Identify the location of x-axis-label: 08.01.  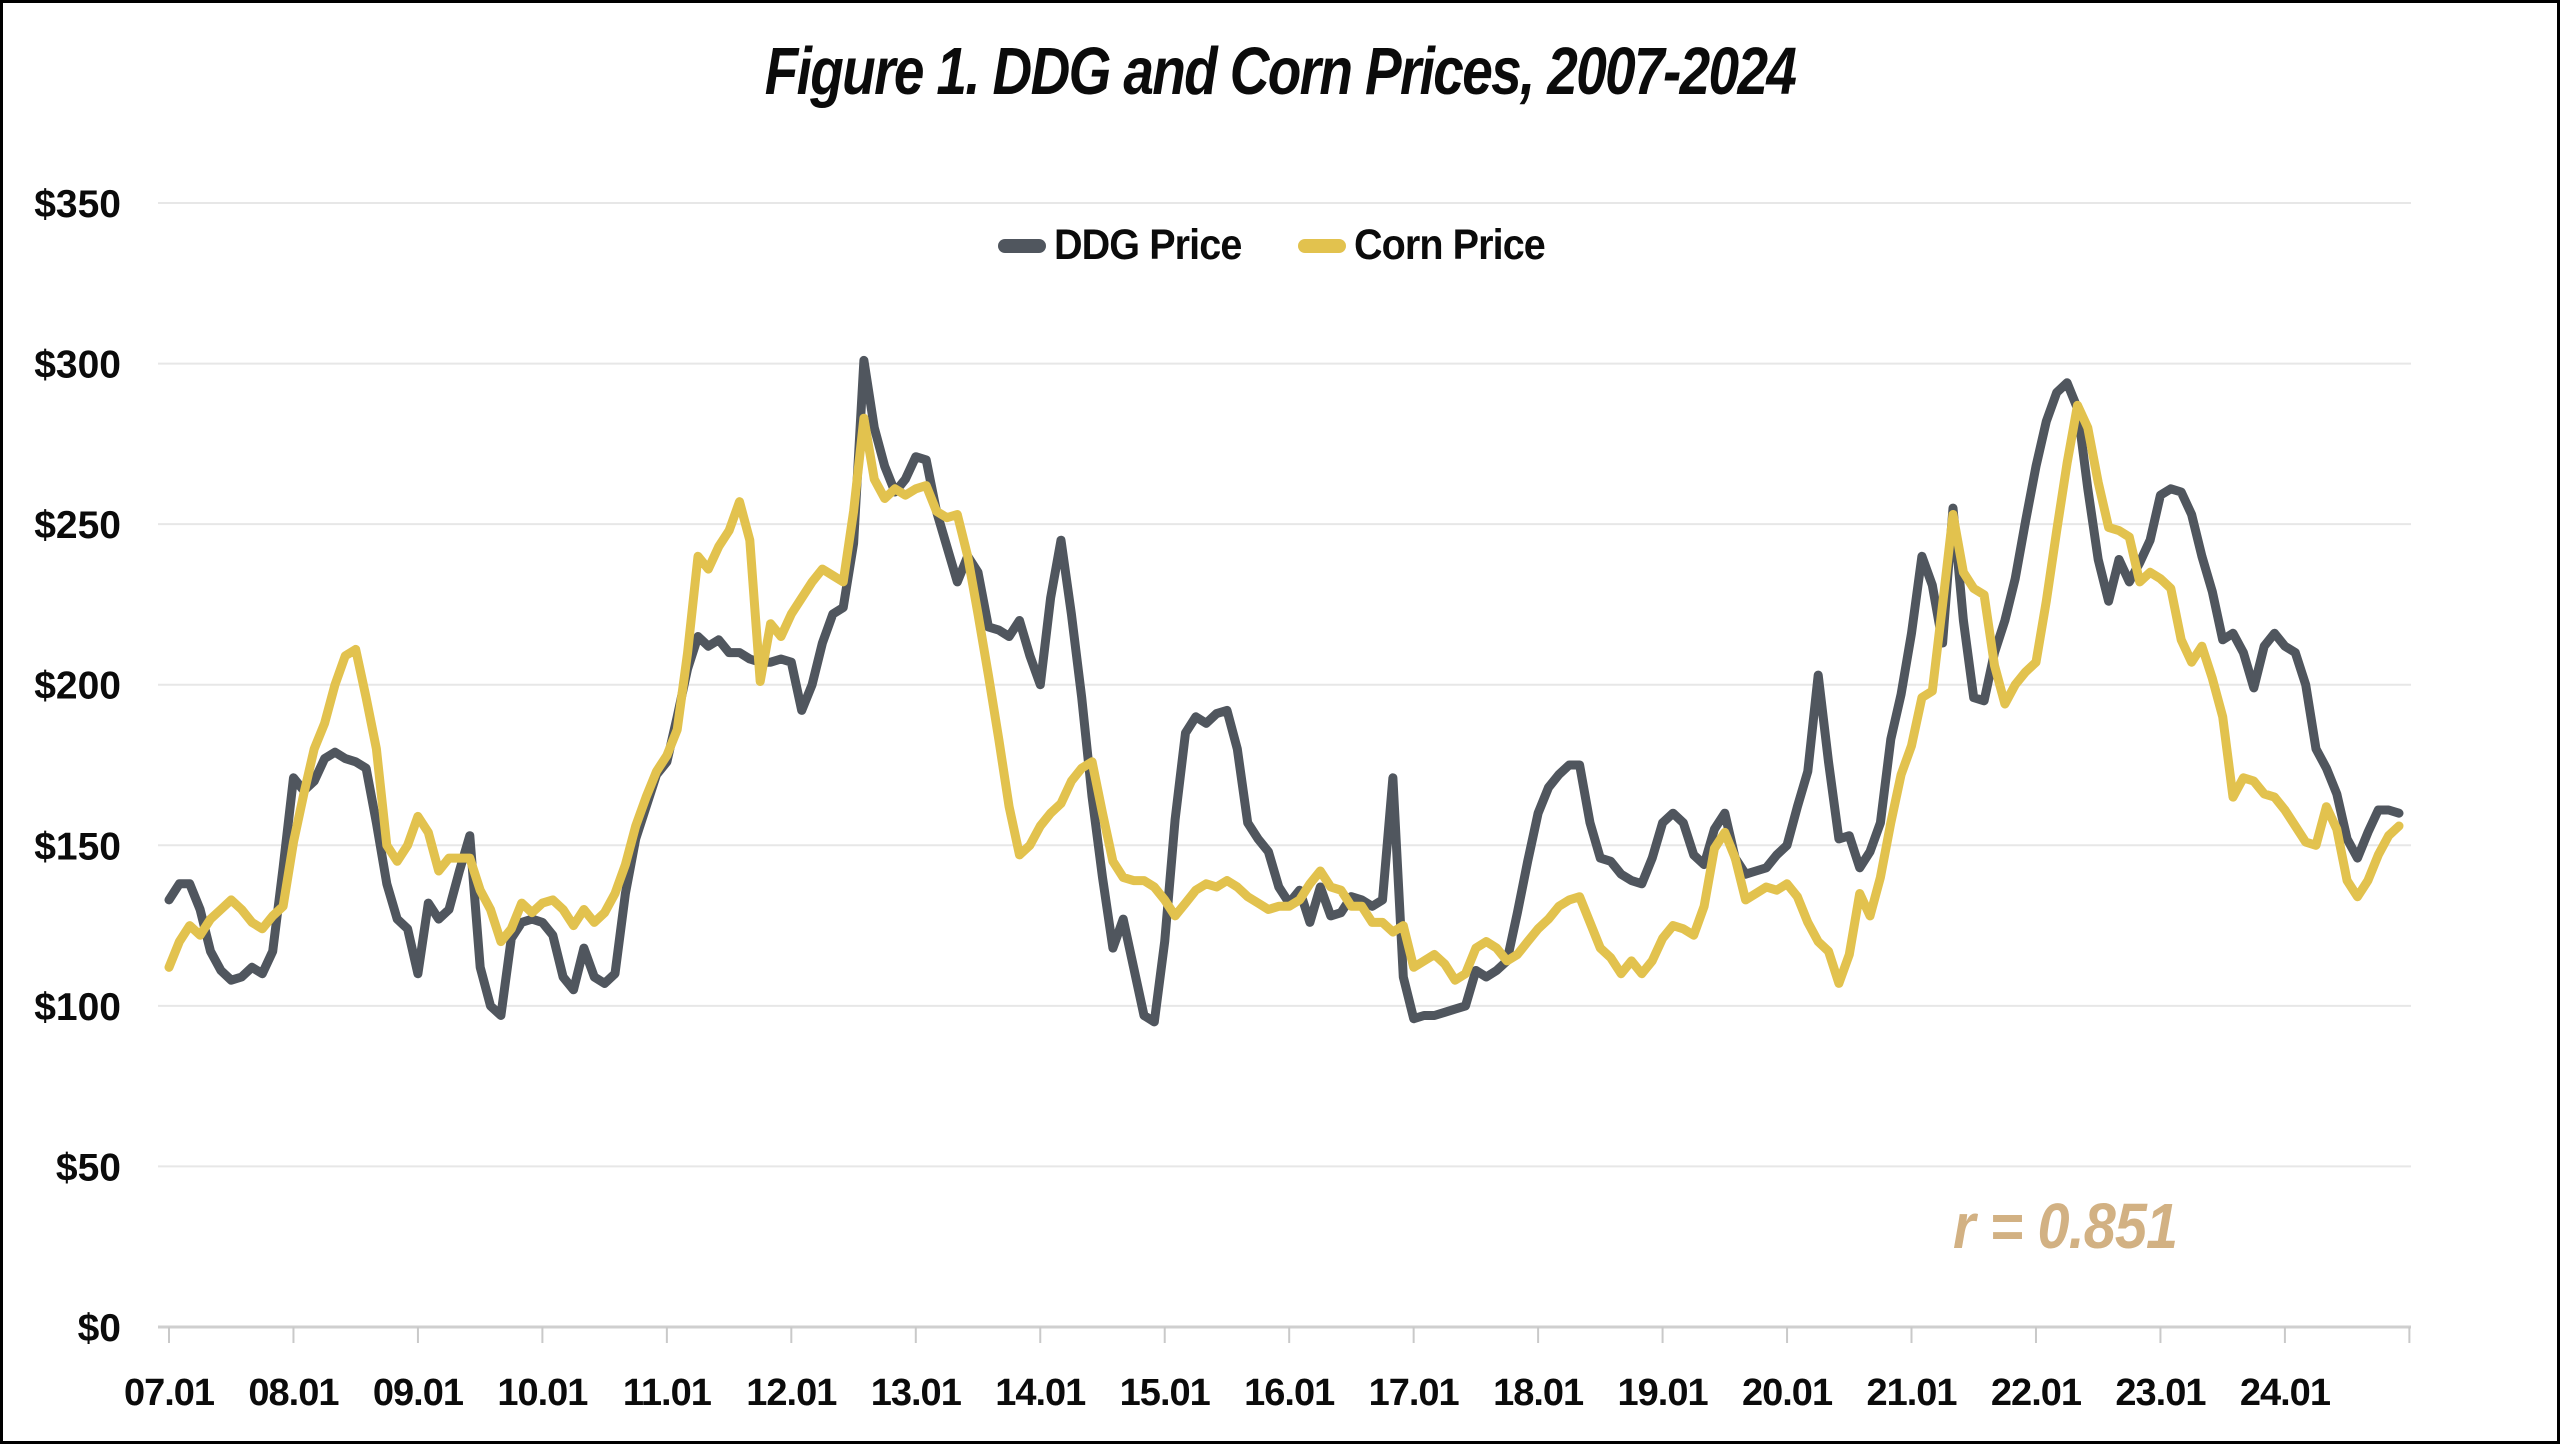
(293, 1393).